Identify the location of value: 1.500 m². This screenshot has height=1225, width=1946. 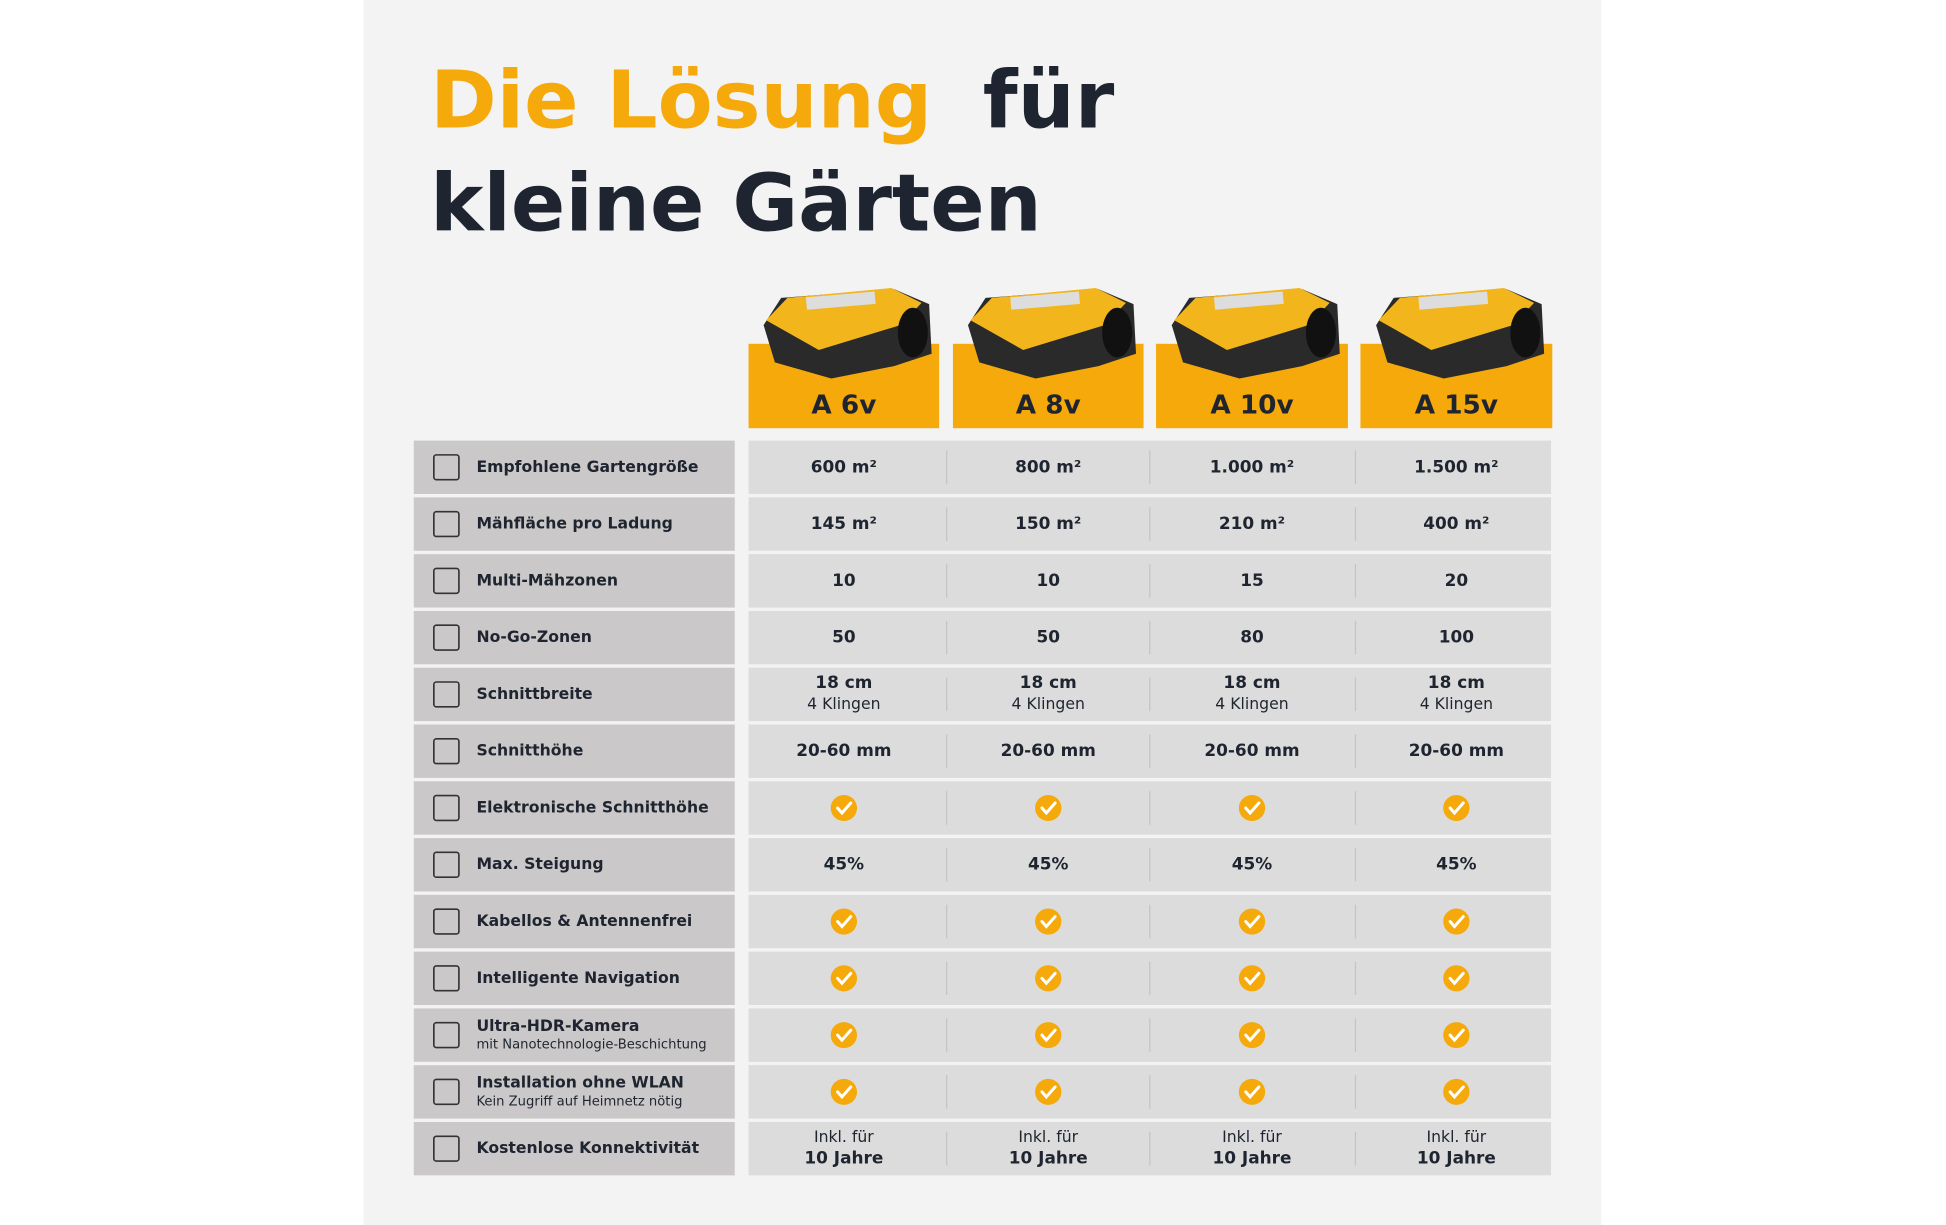
(1456, 466).